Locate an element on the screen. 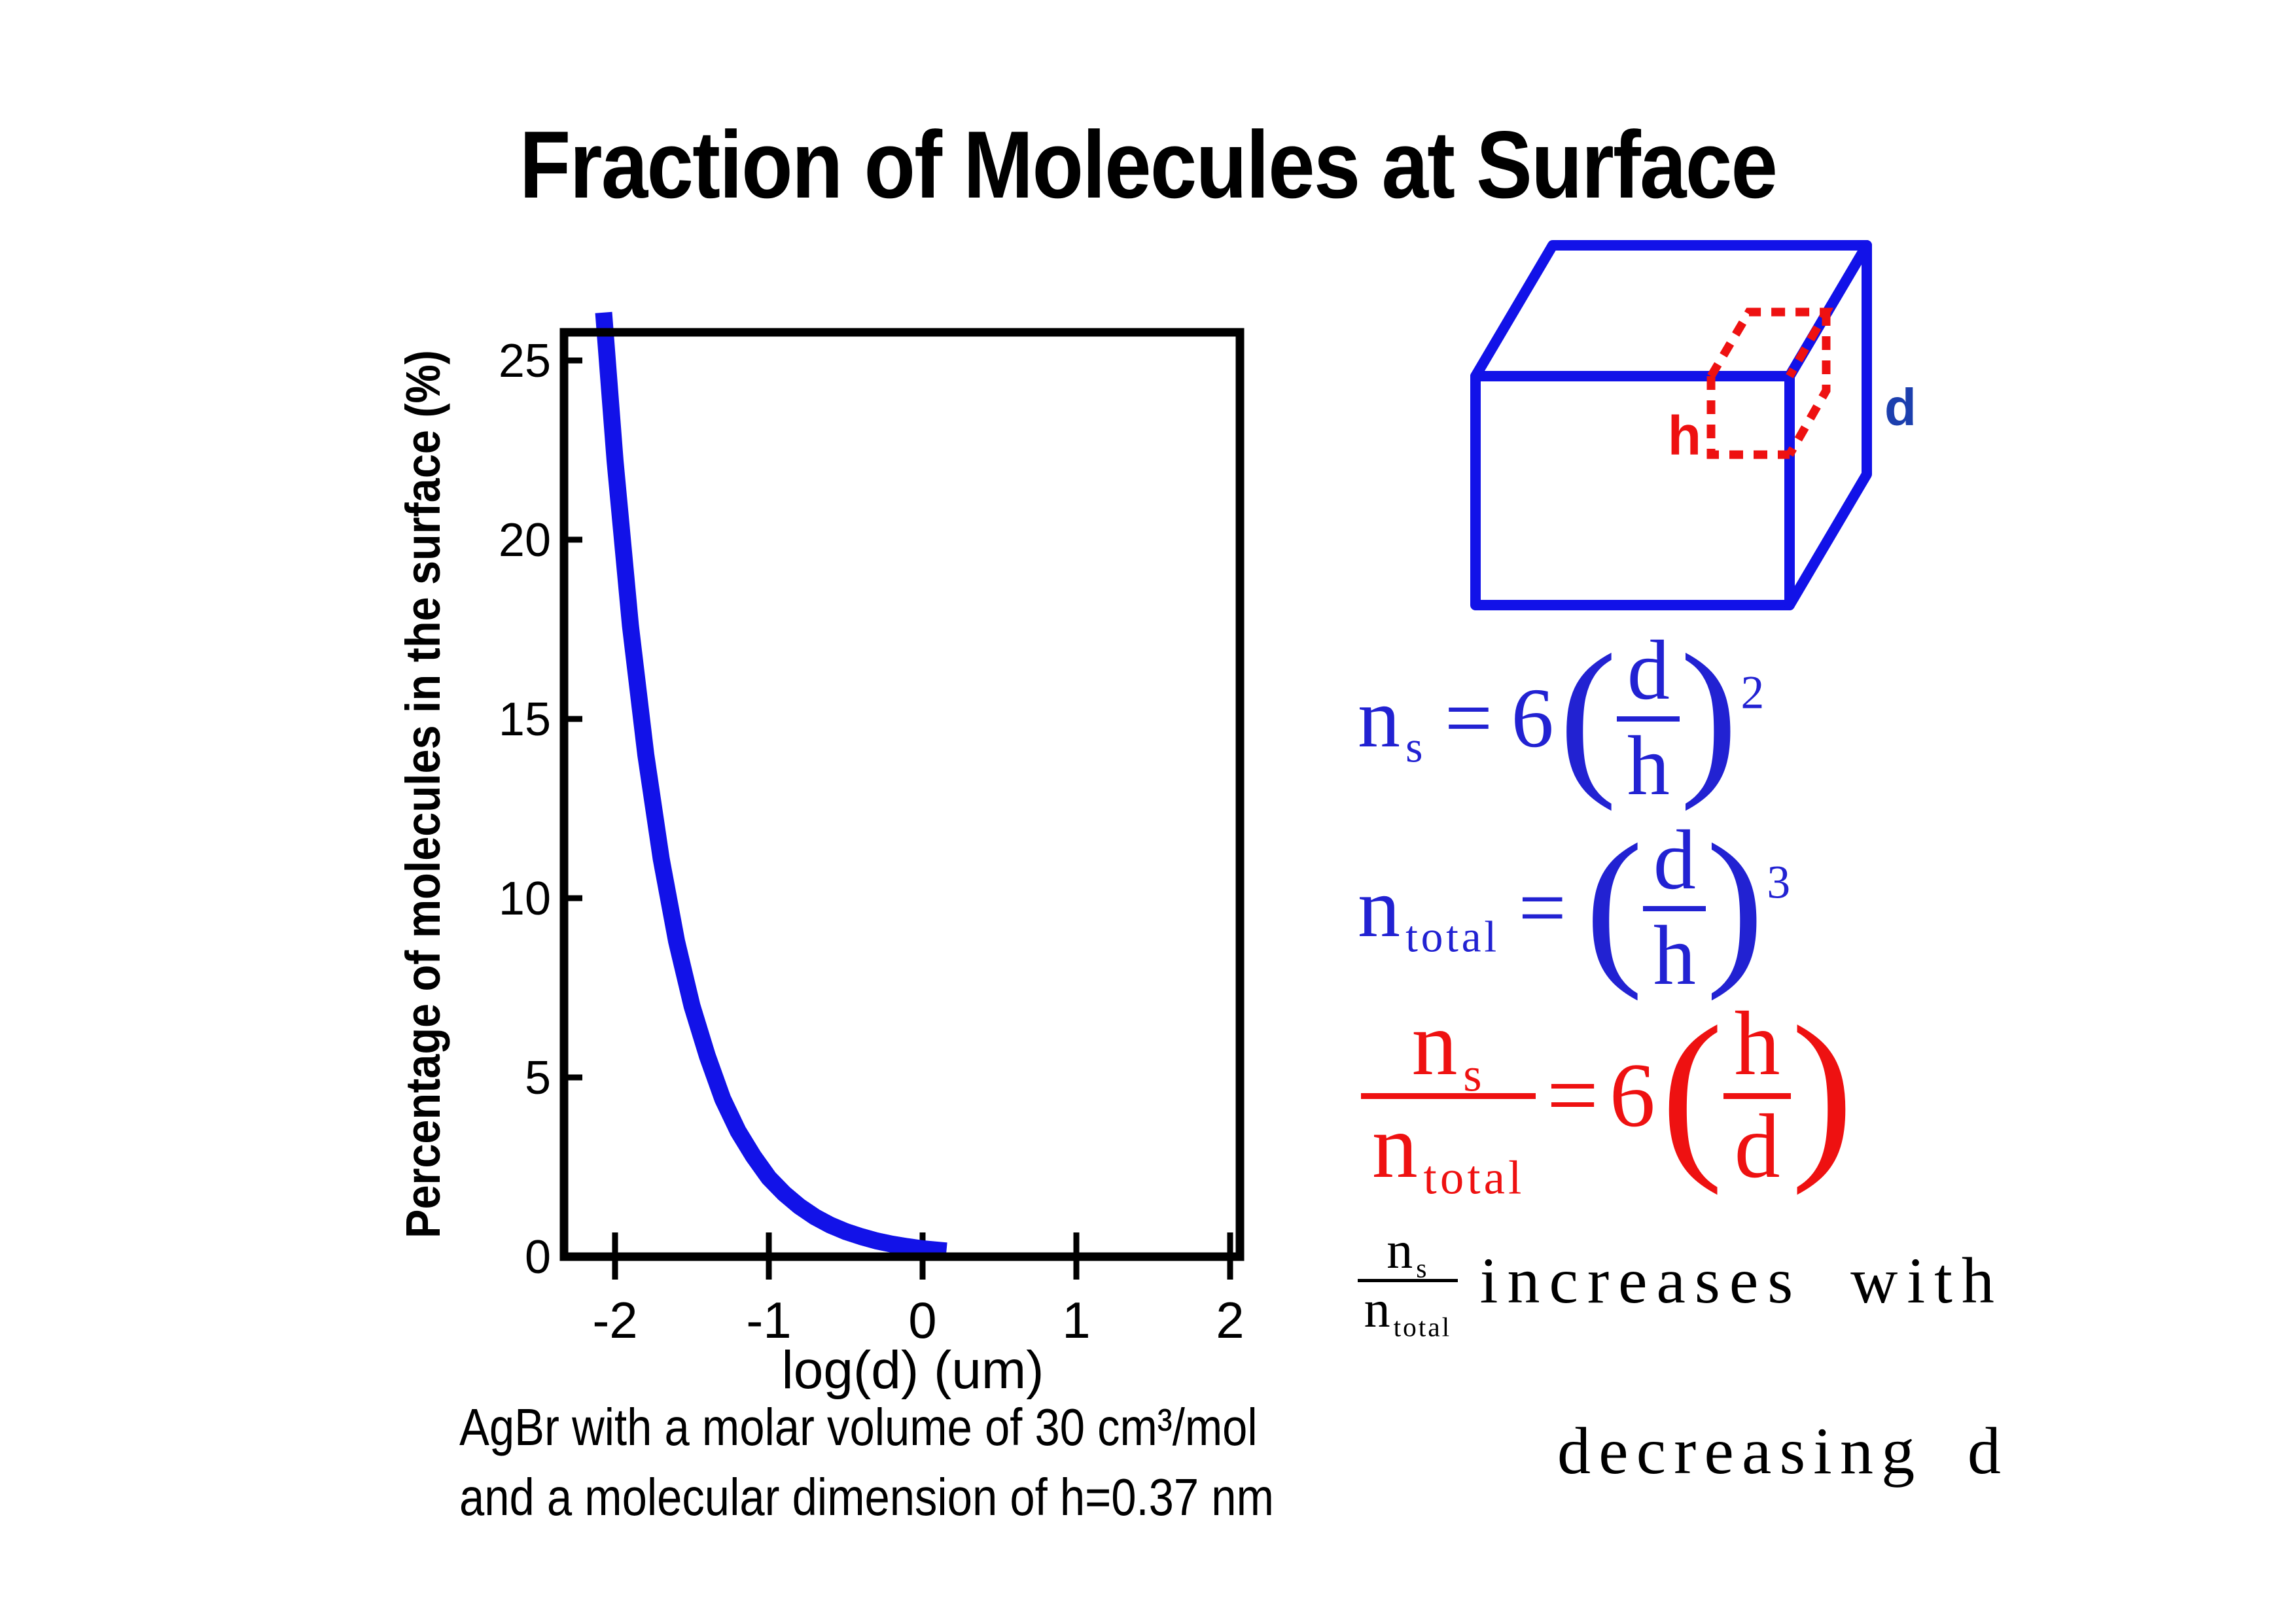 The width and height of the screenshot is (2296, 1623). x-tick-label: 2 is located at coordinates (1230, 1320).